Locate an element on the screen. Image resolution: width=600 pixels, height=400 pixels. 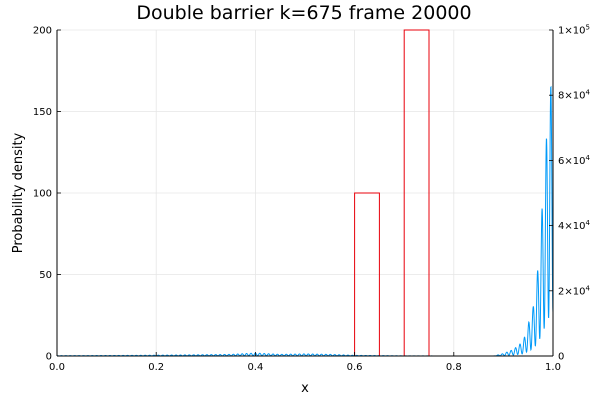
y2-tick-label: 8×10⁴ is located at coordinates (574, 95).